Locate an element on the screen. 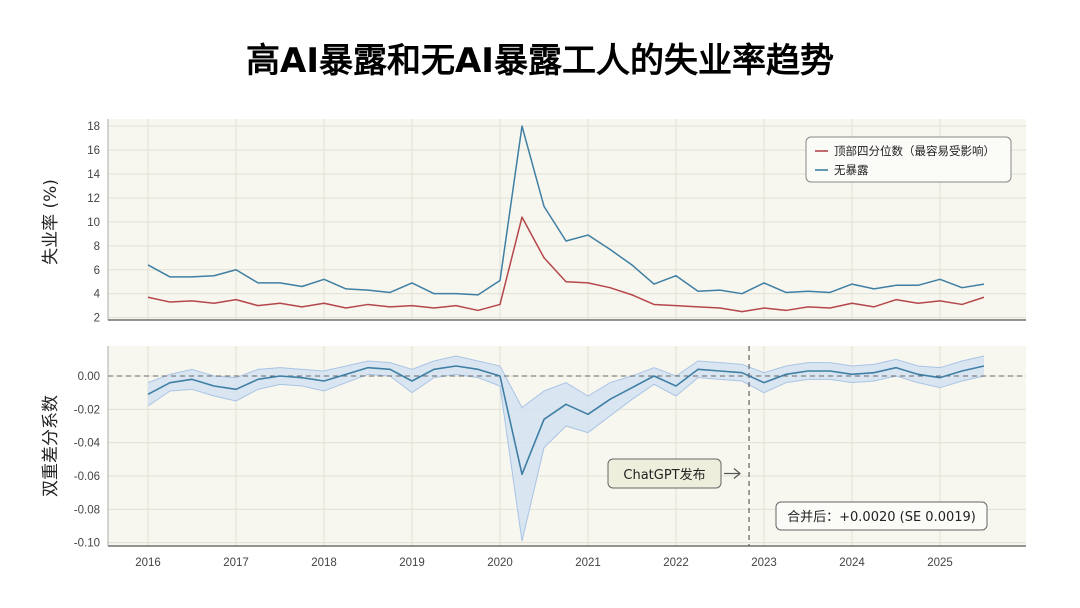  bottom-y-tick-label: 0.00 is located at coordinates (89, 377).